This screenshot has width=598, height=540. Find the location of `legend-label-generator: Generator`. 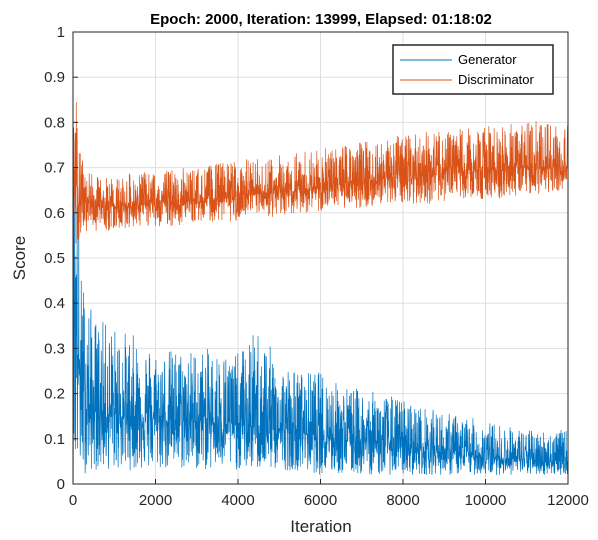

legend-label-generator: Generator is located at coordinates (487, 59).